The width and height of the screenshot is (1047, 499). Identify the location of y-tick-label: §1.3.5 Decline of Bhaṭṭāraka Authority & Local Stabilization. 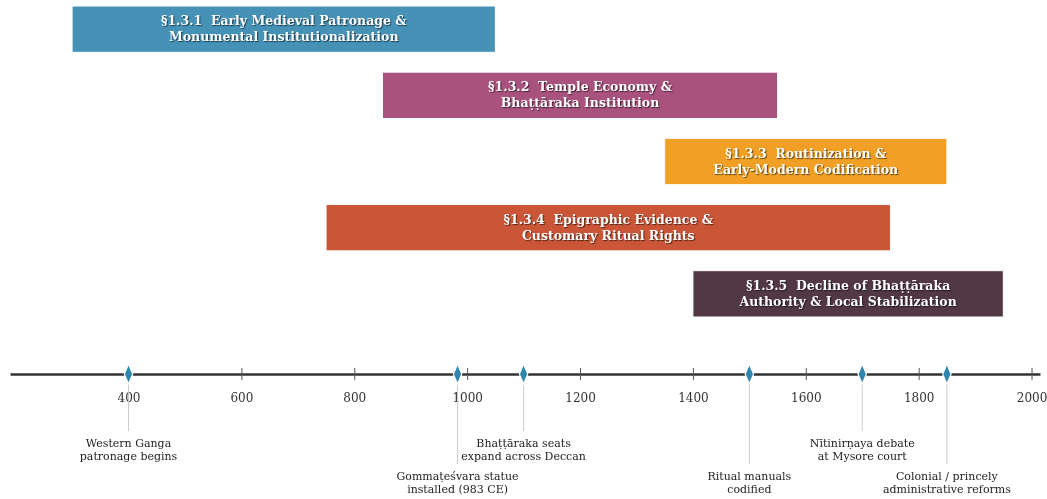
(847, 293).